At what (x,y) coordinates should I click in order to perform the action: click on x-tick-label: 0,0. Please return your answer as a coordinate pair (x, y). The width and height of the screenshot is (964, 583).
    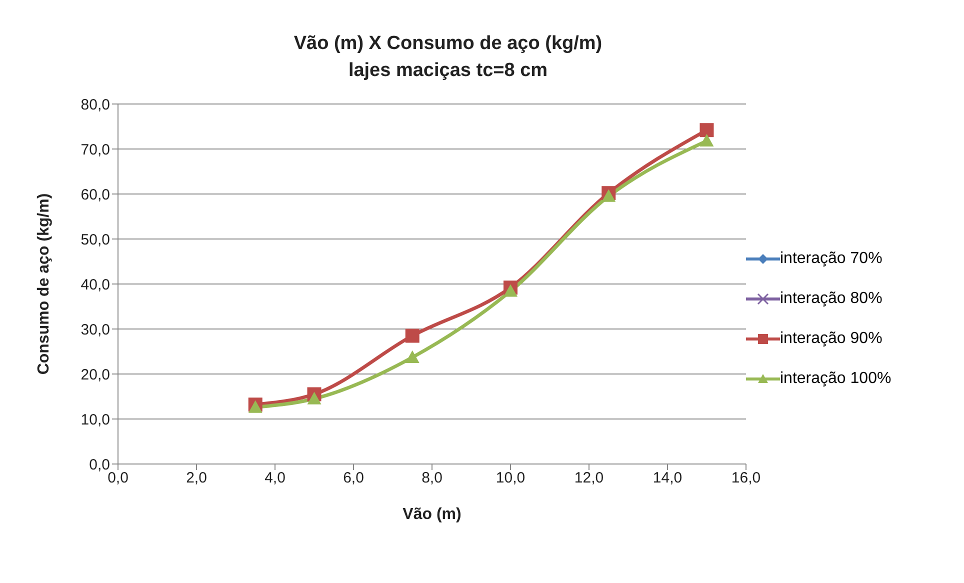
    Looking at the image, I should click on (118, 478).